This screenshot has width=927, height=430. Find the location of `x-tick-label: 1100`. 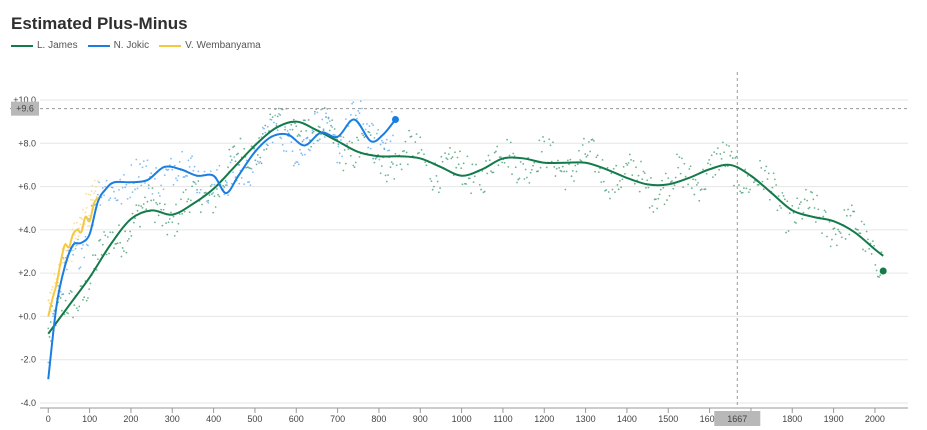

x-tick-label: 1100 is located at coordinates (502, 419).